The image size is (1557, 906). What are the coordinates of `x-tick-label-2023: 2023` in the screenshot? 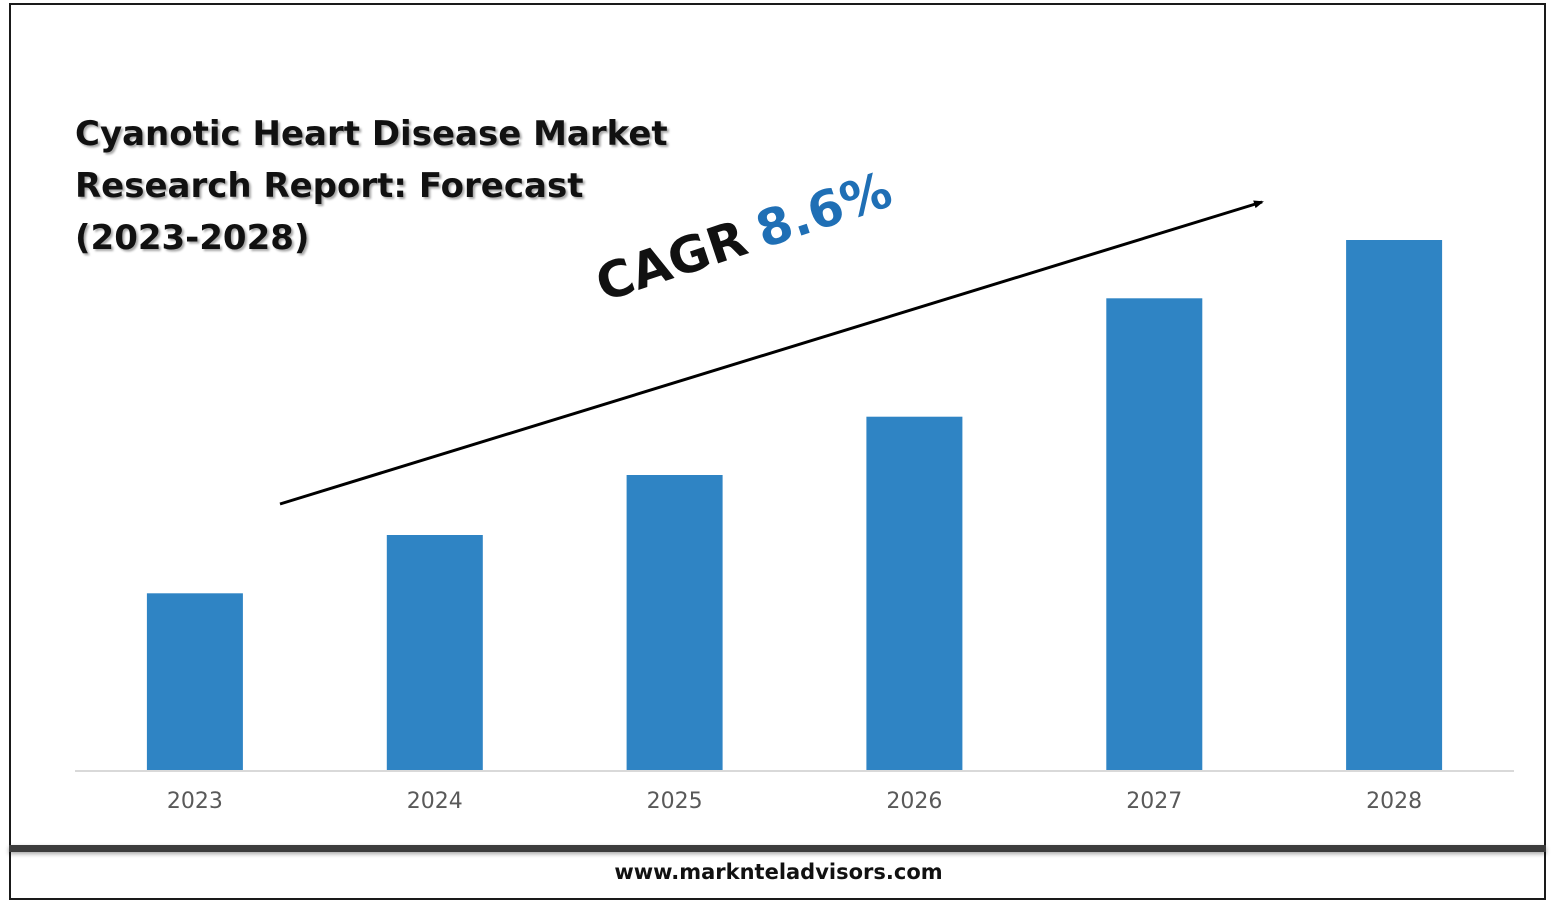 It's located at (195, 801).